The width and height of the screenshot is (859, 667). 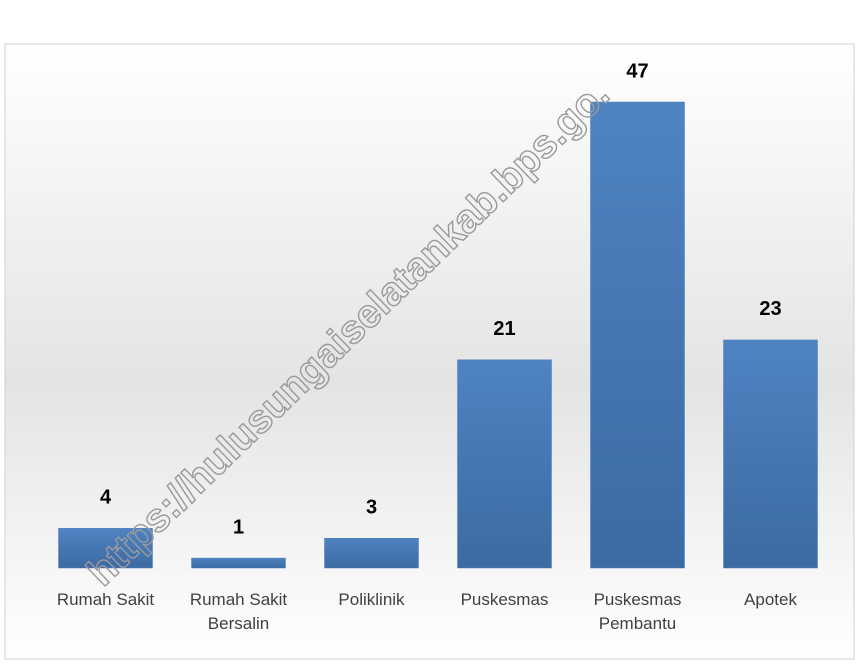 What do you see at coordinates (238, 527) in the screenshot?
I see `data-label: 1` at bounding box center [238, 527].